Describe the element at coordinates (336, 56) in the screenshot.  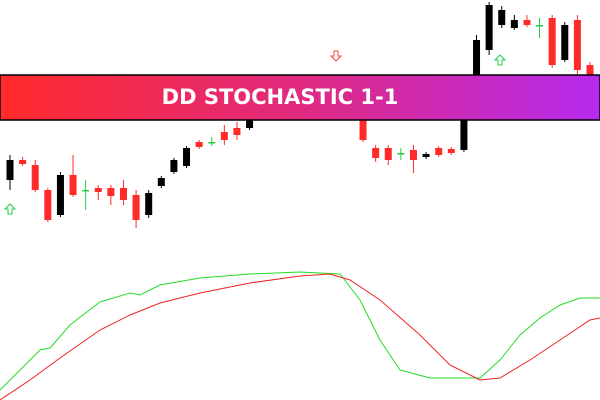
I see `sell-arrow` at that location.